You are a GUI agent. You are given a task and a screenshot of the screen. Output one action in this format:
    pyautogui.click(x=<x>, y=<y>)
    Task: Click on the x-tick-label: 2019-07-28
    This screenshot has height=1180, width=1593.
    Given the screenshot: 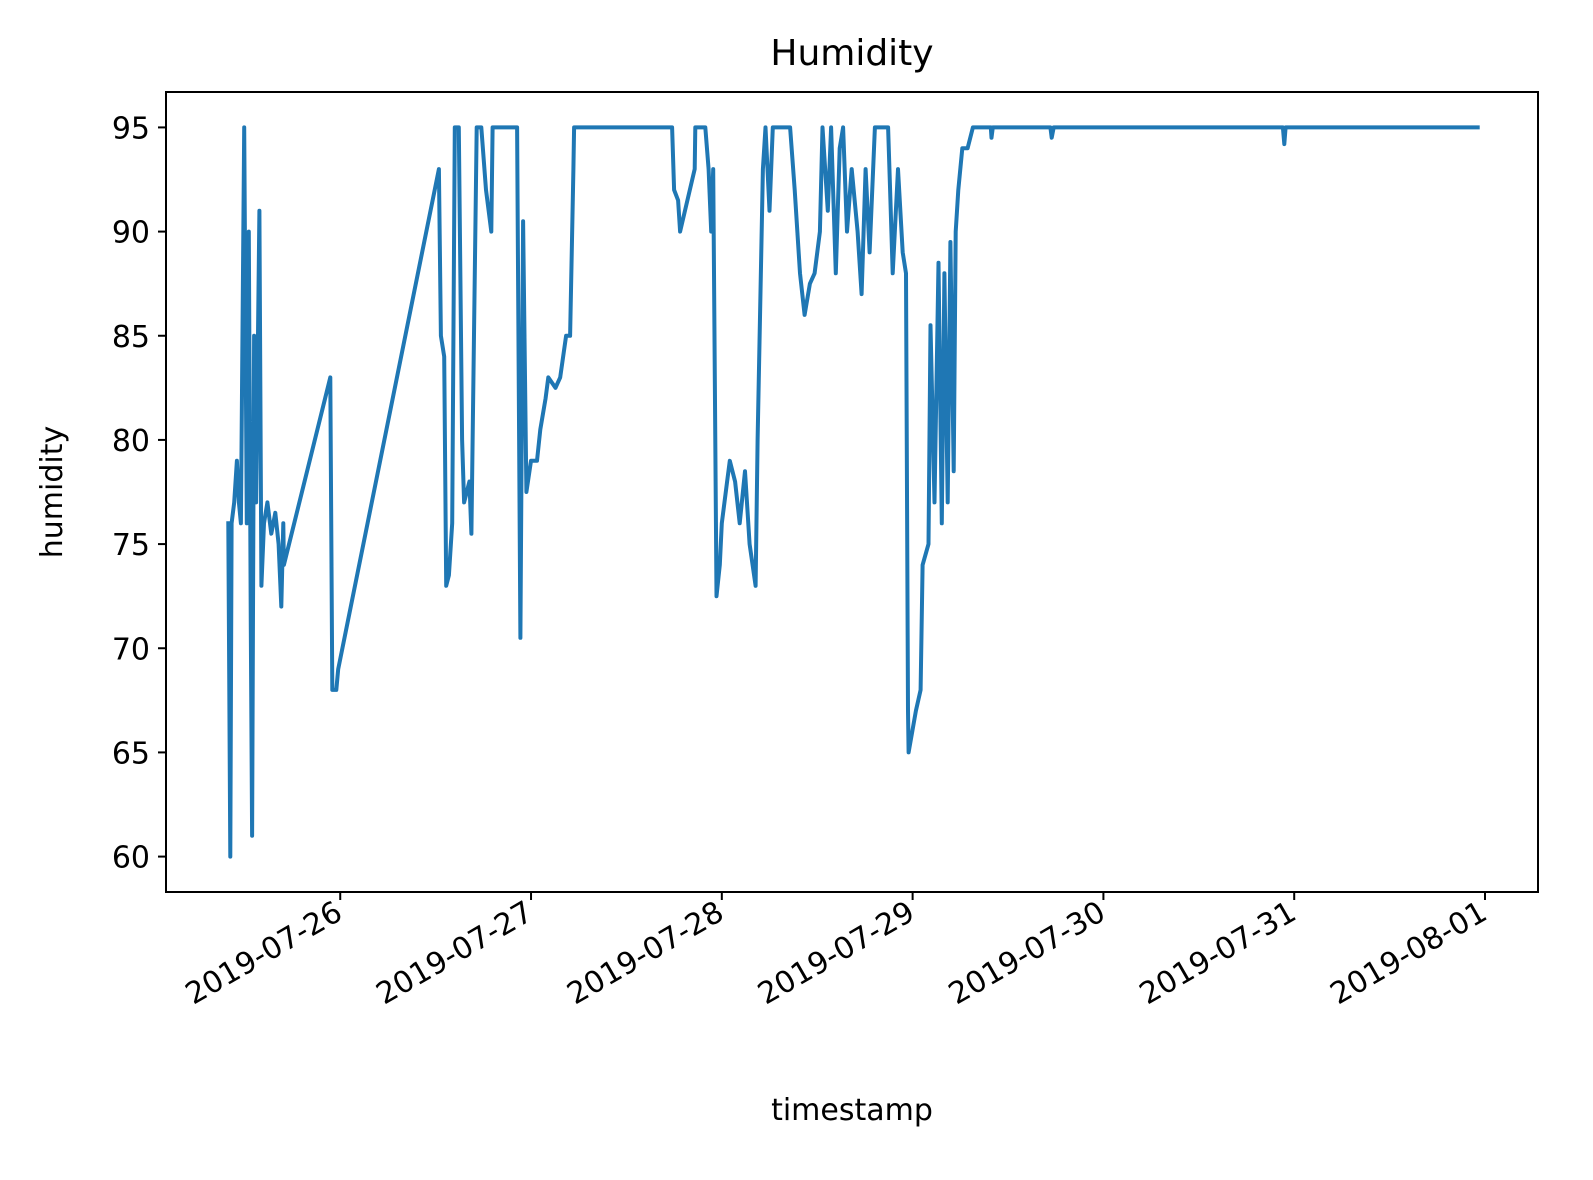 What is the action you would take?
    pyautogui.click(x=645, y=953)
    